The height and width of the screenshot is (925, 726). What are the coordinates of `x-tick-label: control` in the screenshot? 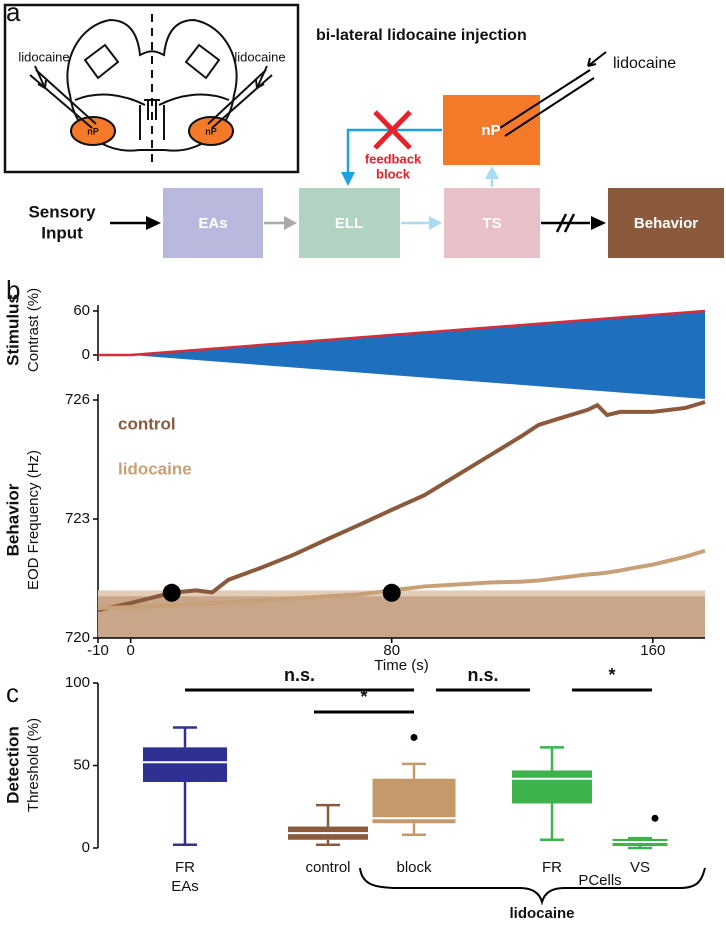 It's located at (327, 867).